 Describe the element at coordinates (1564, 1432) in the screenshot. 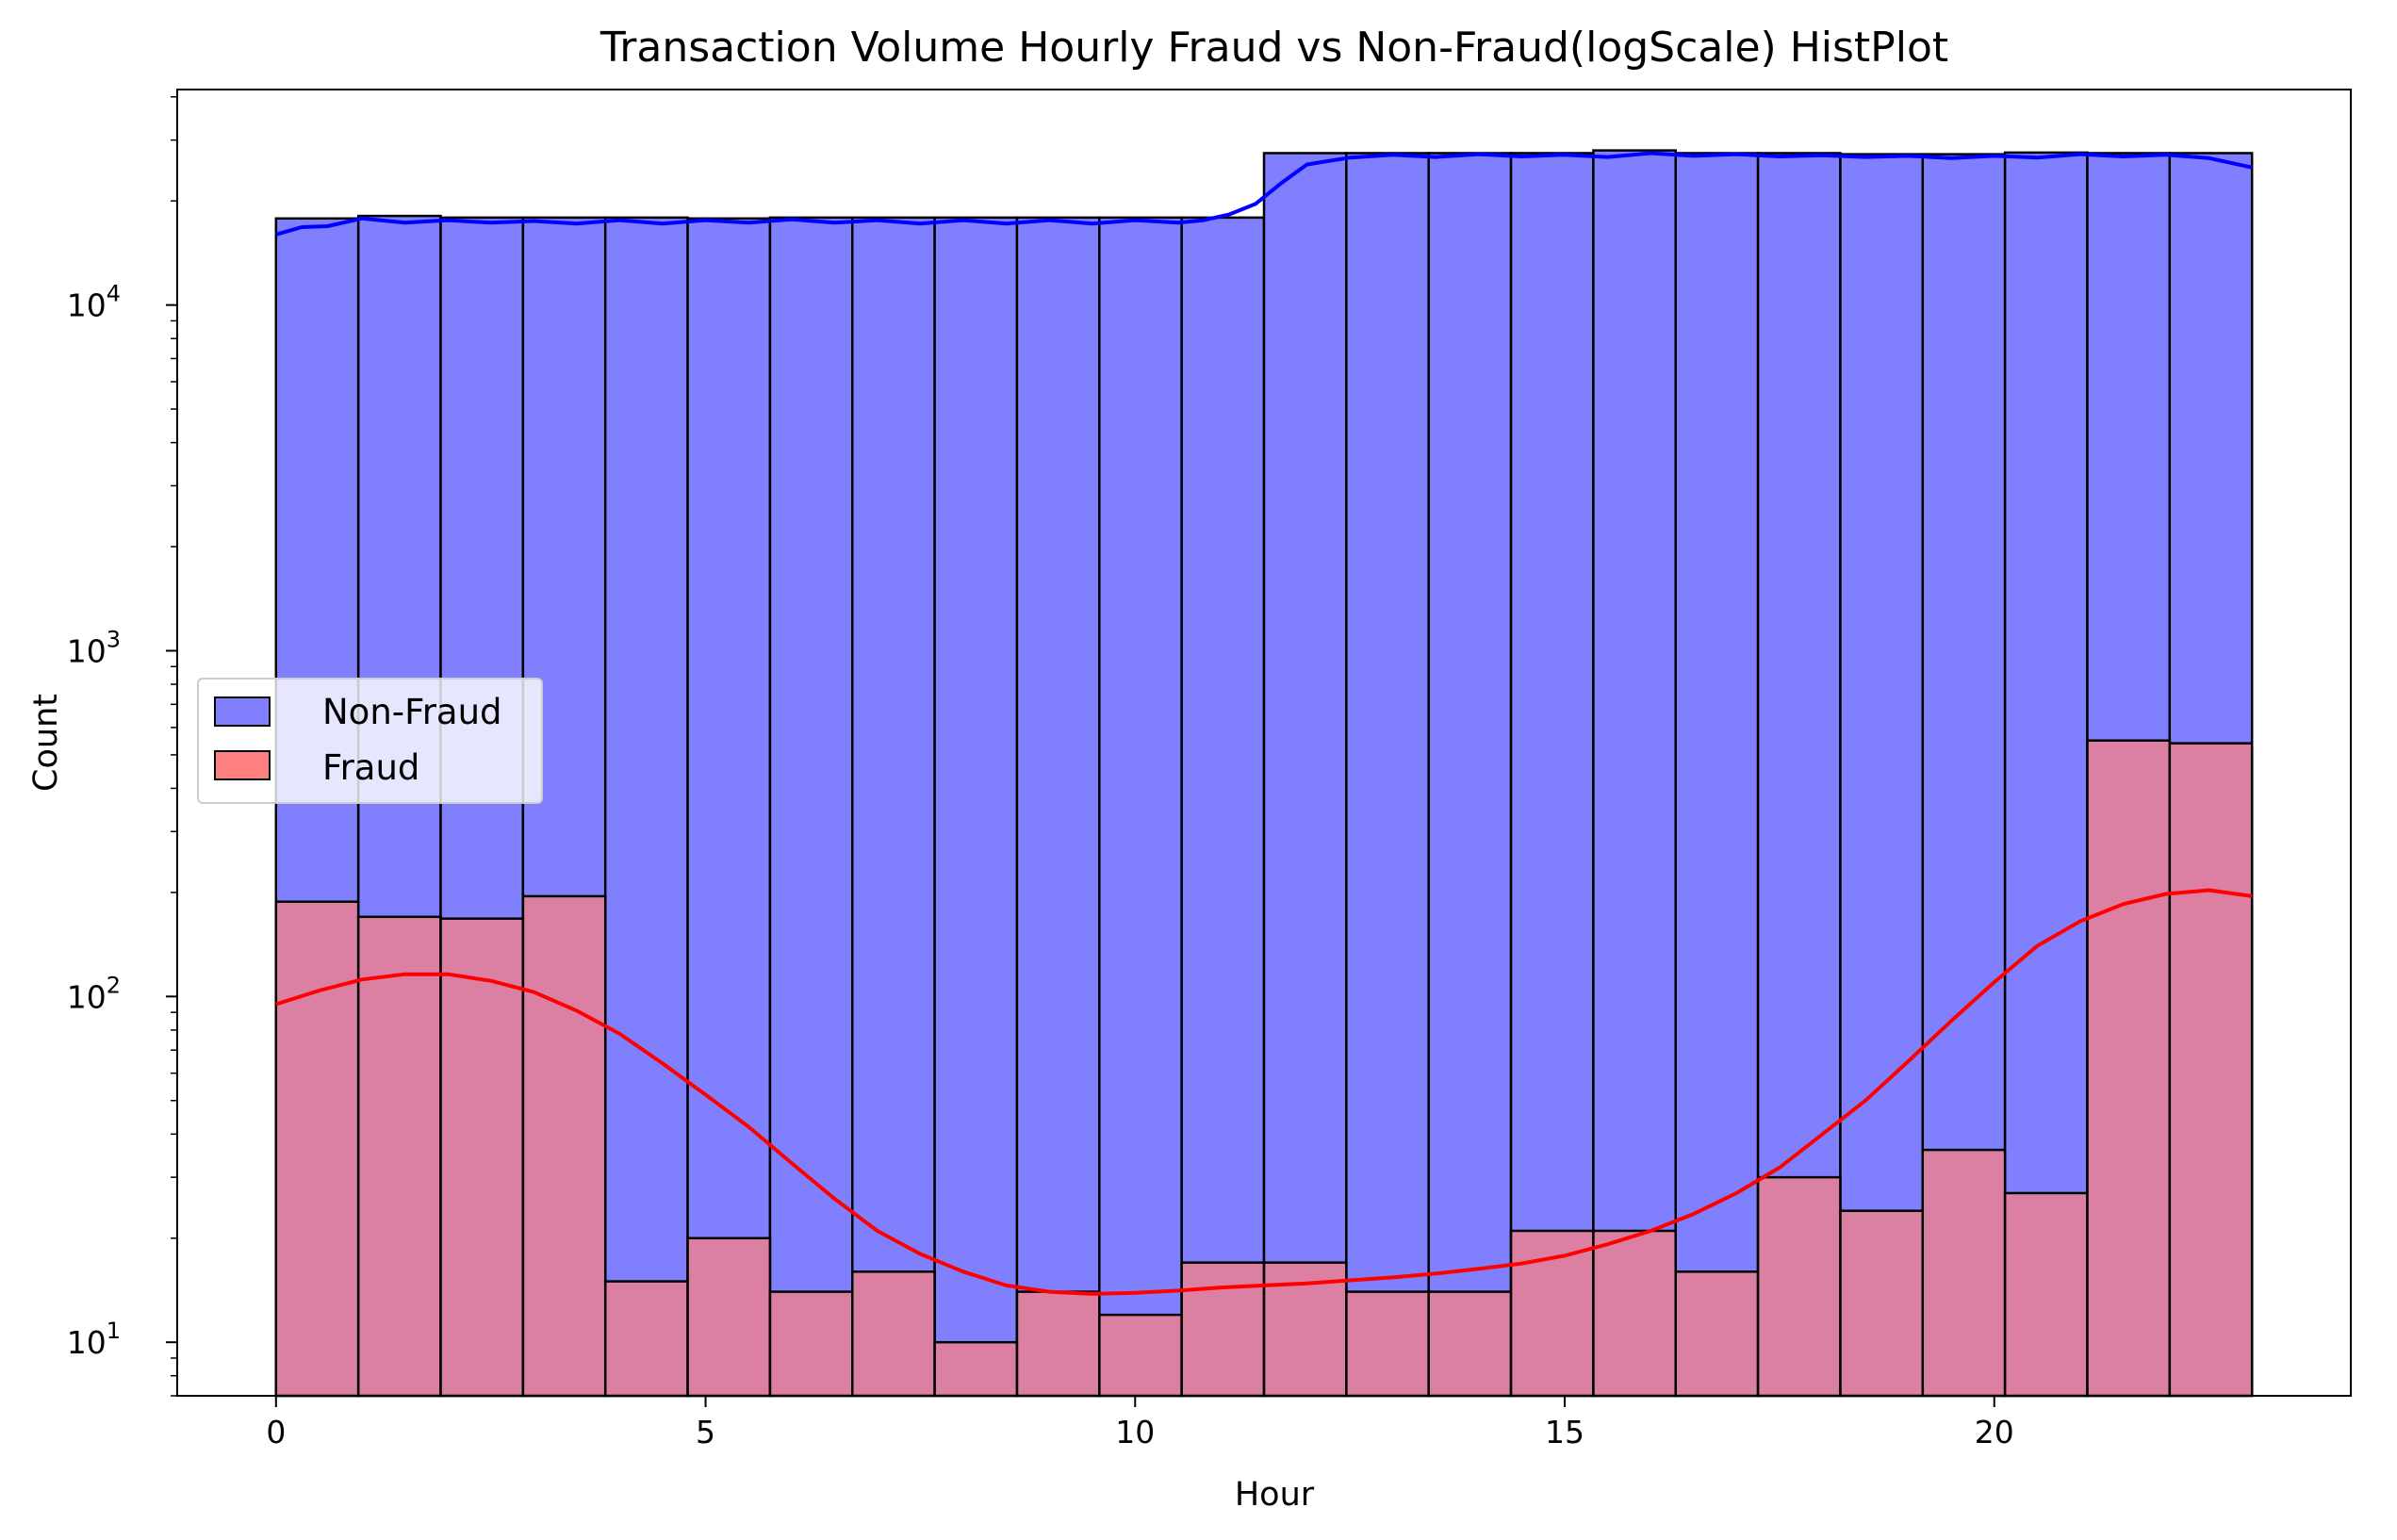

I see `x-tick-label: 15` at that location.